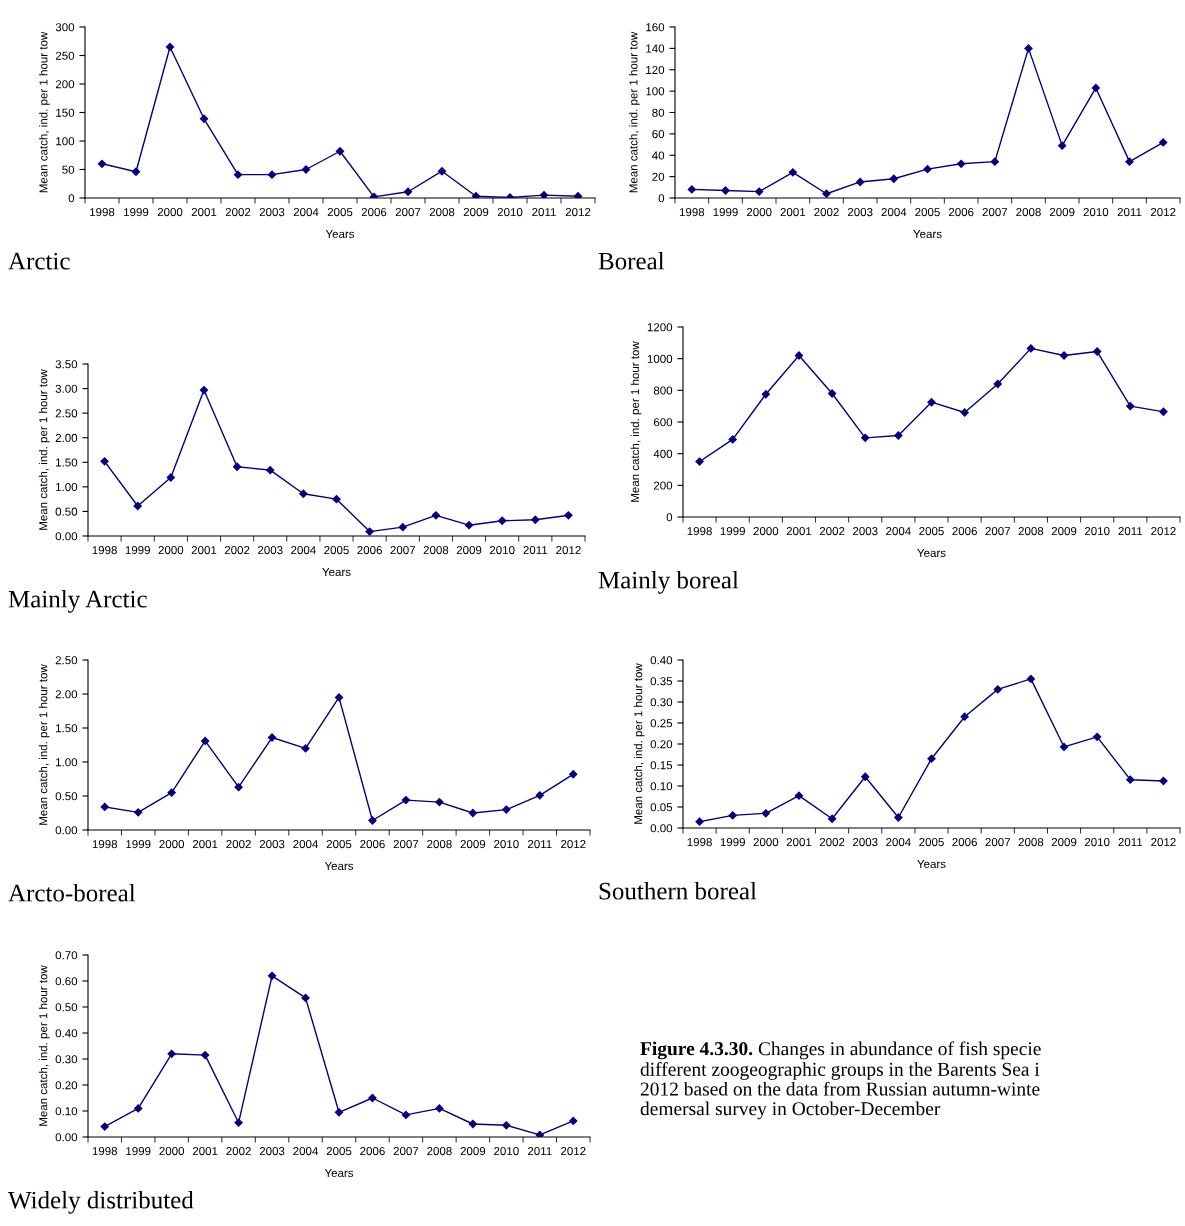 The width and height of the screenshot is (1185, 1226). What do you see at coordinates (65, 84) in the screenshot?
I see `y-tick-label: 200` at bounding box center [65, 84].